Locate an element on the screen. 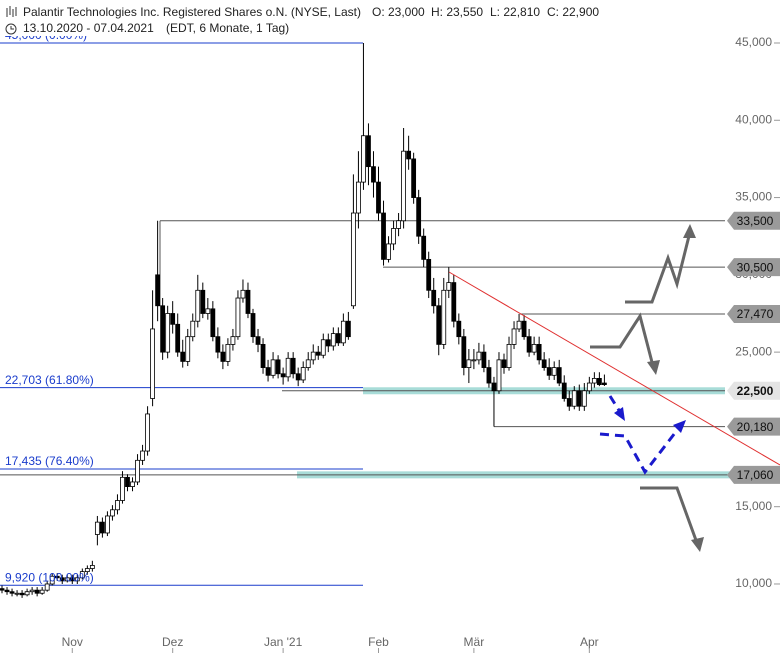  level-label: 20,180 is located at coordinates (755, 427).